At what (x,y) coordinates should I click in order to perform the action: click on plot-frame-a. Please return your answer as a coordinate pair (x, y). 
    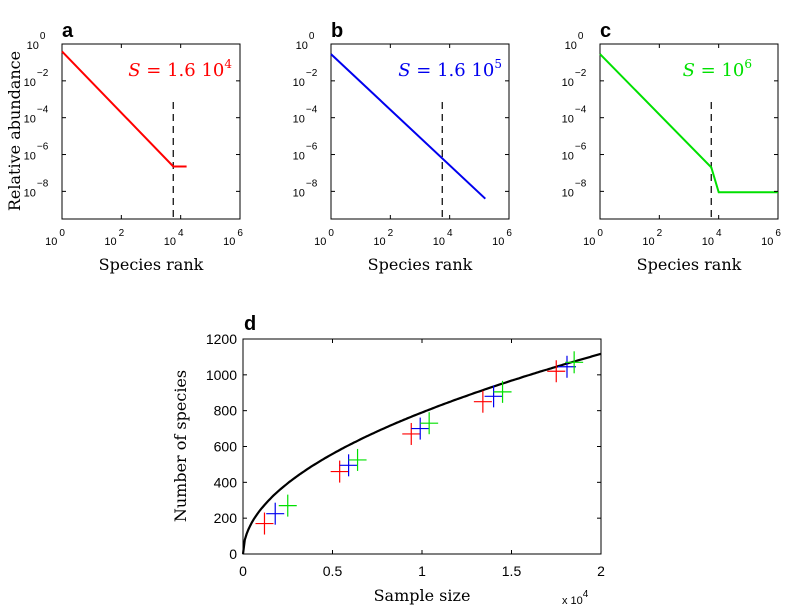
    Looking at the image, I should click on (151, 131).